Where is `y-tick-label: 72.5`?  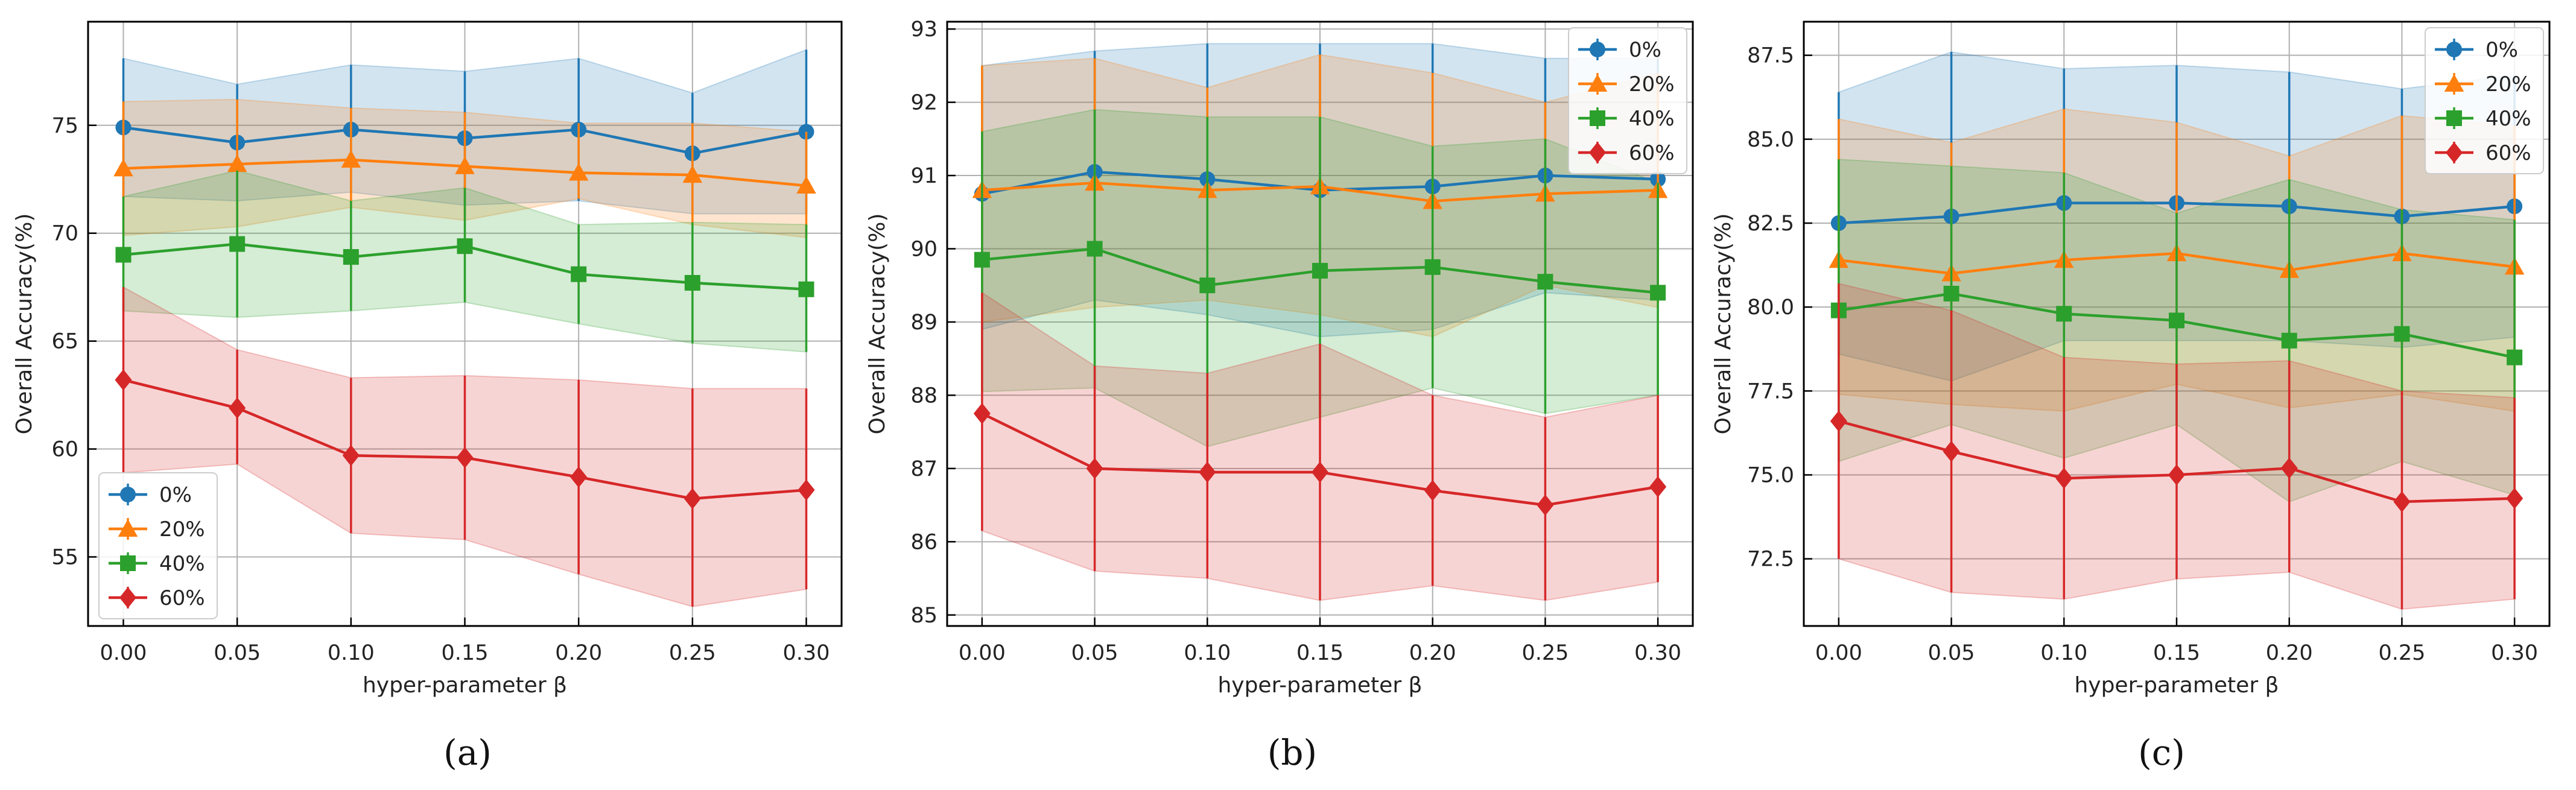 y-tick-label: 72.5 is located at coordinates (1771, 560).